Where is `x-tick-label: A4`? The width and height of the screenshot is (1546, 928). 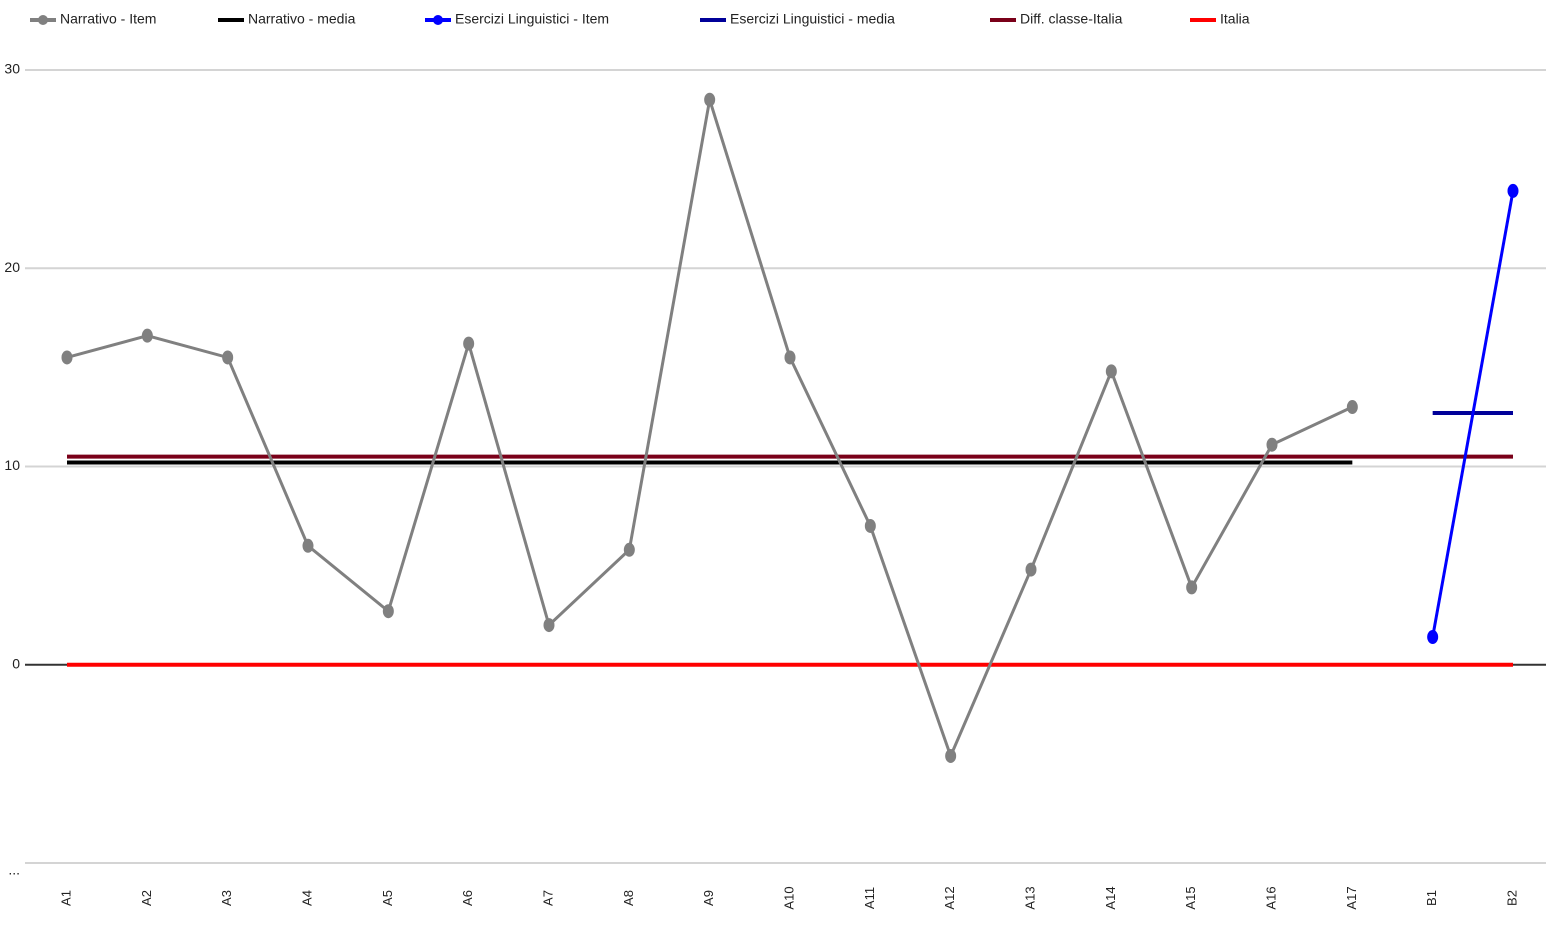 x-tick-label: A4 is located at coordinates (306, 898).